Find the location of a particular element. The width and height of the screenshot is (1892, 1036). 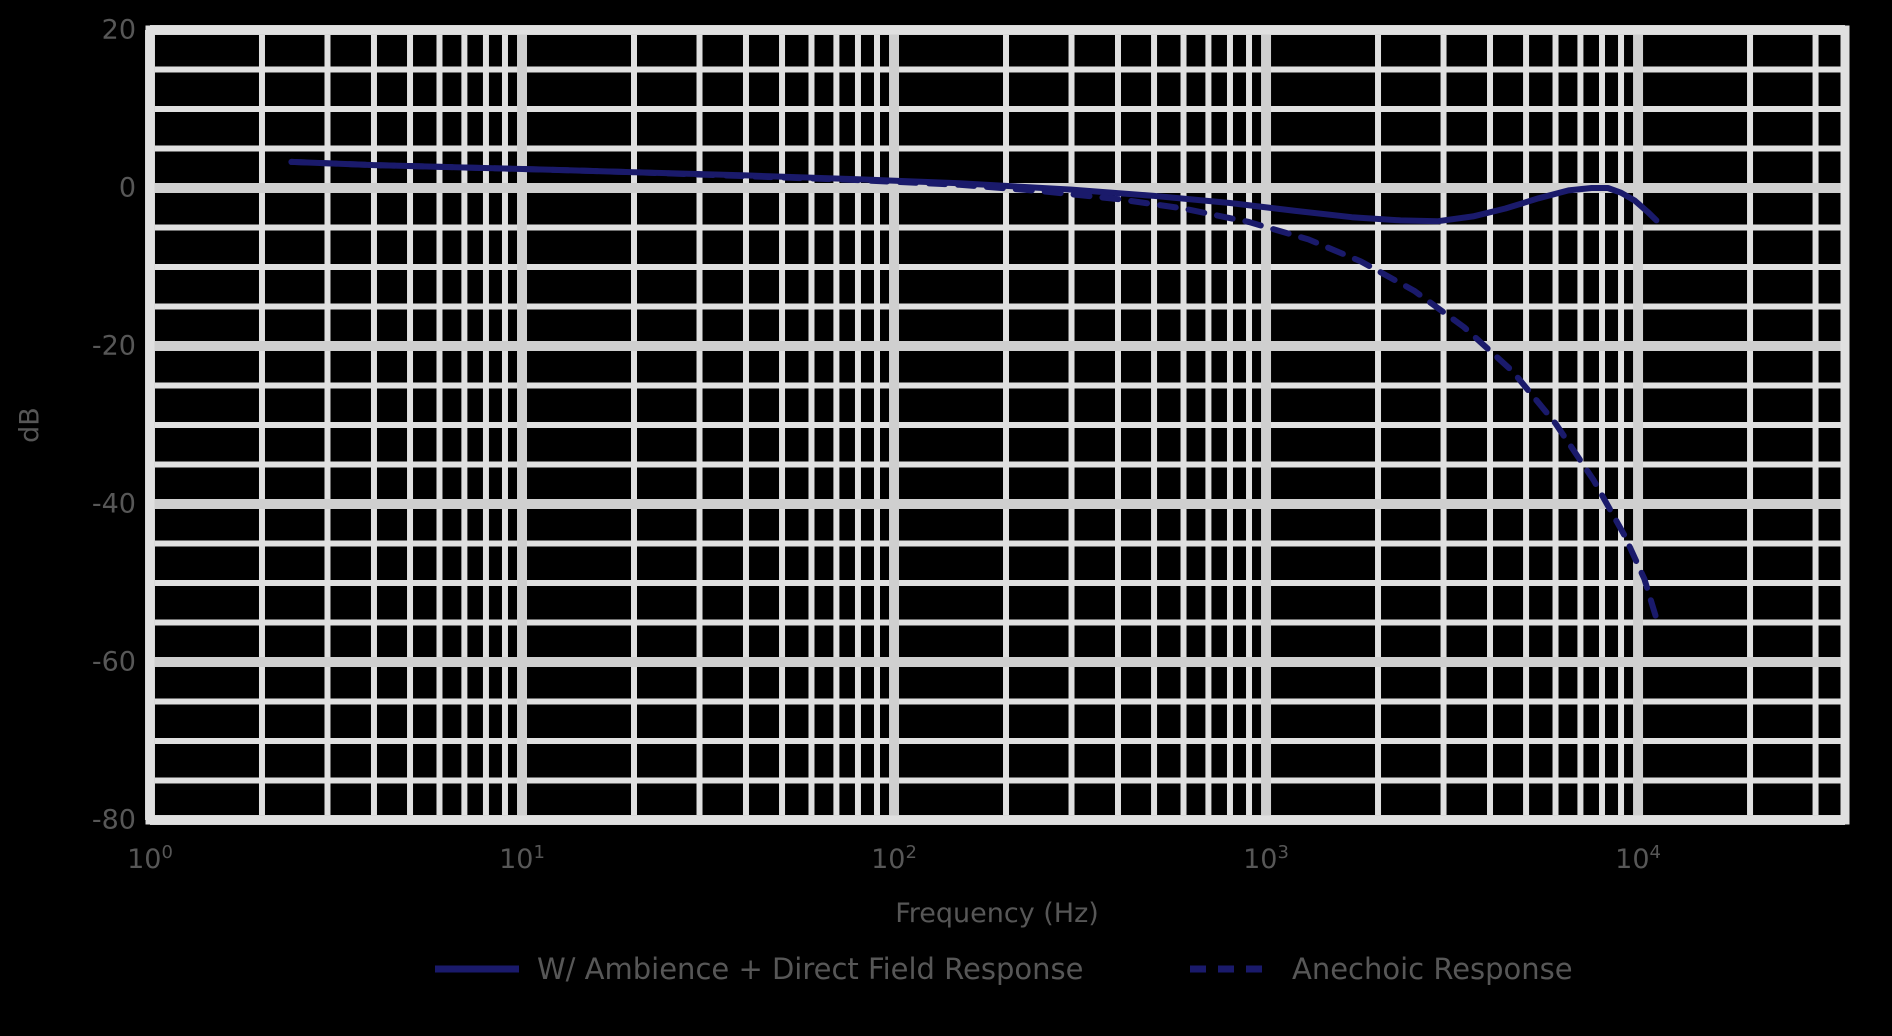

y-axis-title: dB is located at coordinates (30, 425).